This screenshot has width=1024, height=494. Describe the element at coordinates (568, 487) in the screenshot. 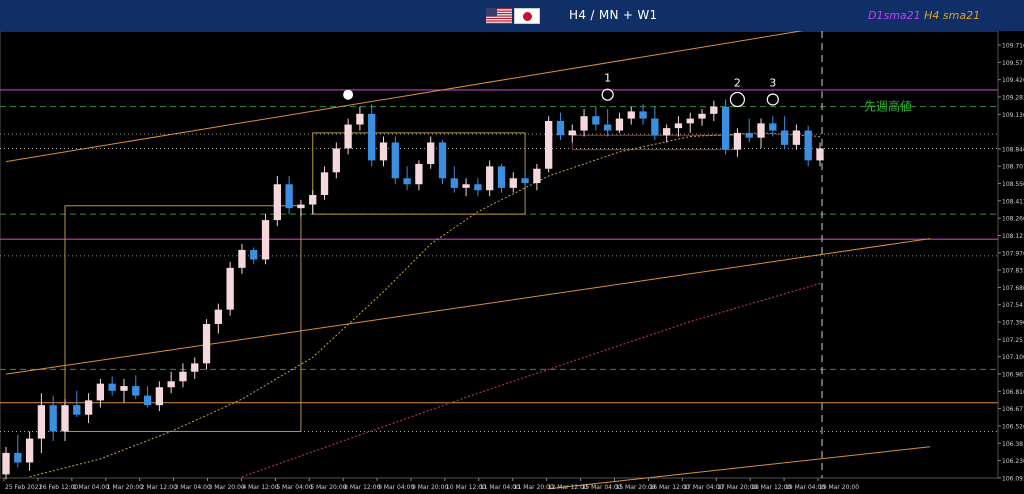

I see `x-tick-label: 12 Mar 12:00` at that location.